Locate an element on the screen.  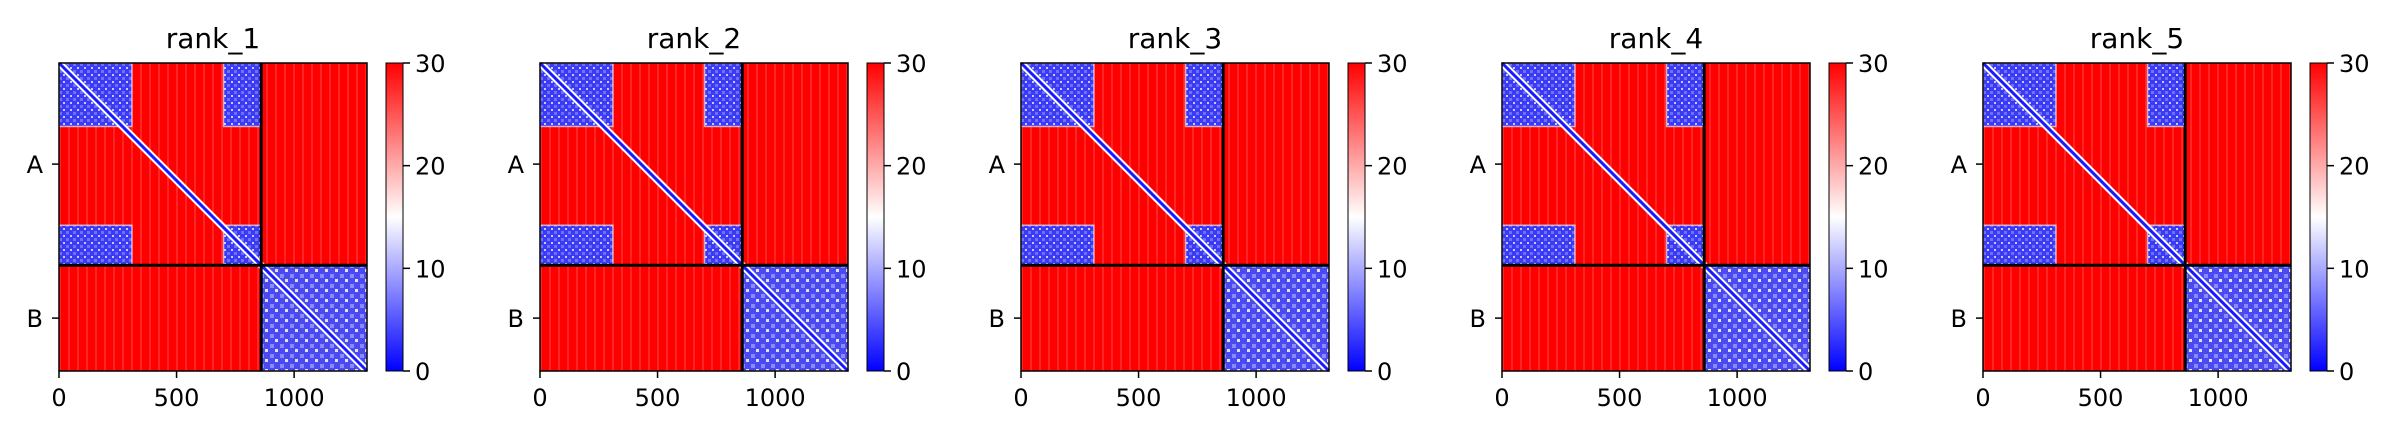
panel-title: rank_4 is located at coordinates (1656, 38).